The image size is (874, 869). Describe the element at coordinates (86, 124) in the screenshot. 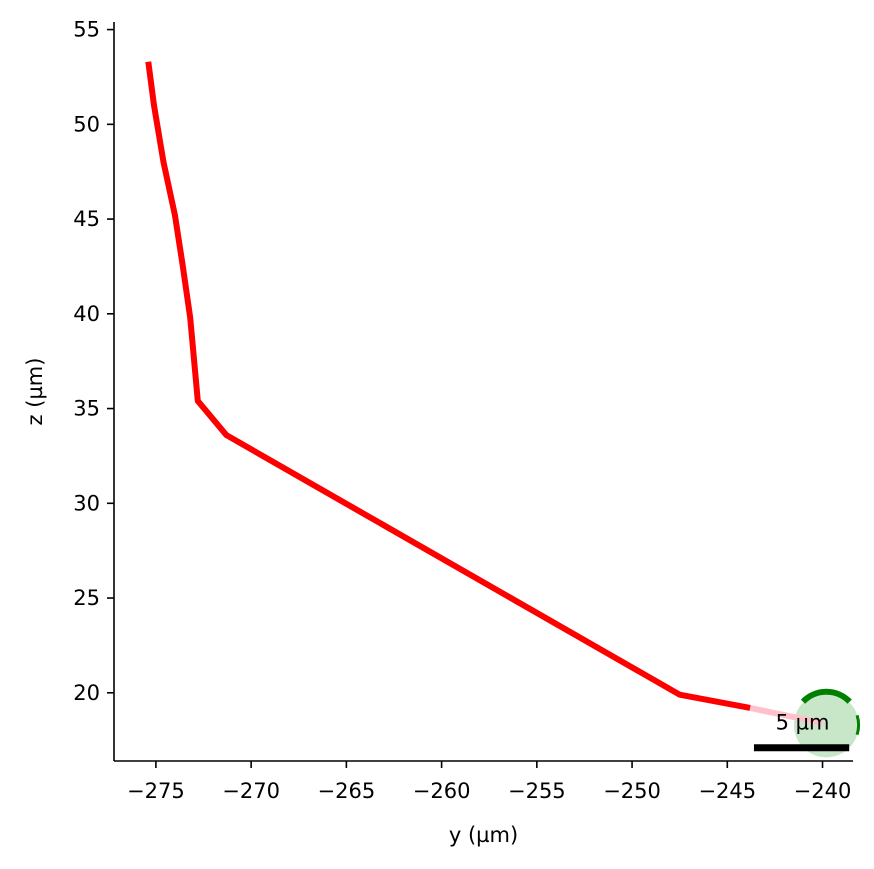

I see `y-tick-label: 50` at that location.